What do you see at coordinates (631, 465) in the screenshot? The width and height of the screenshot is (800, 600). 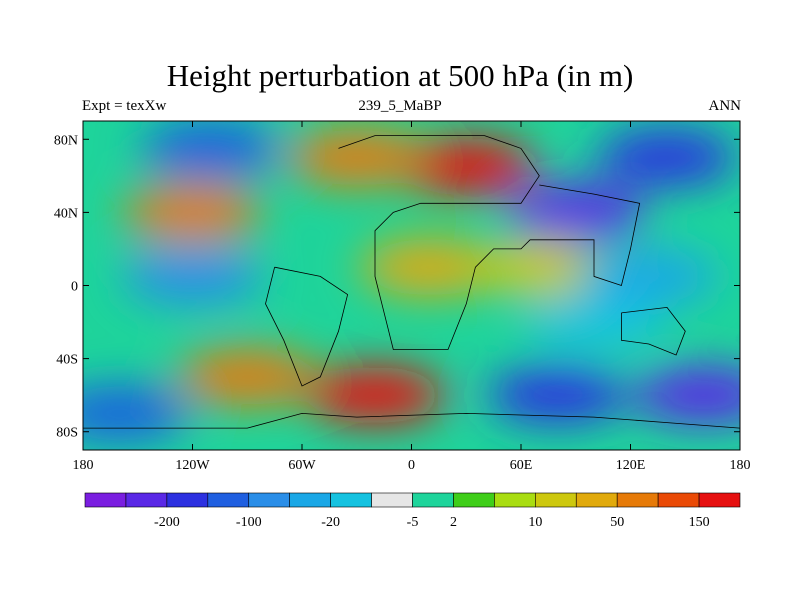 I see `x-tick-label-5: 120E` at bounding box center [631, 465].